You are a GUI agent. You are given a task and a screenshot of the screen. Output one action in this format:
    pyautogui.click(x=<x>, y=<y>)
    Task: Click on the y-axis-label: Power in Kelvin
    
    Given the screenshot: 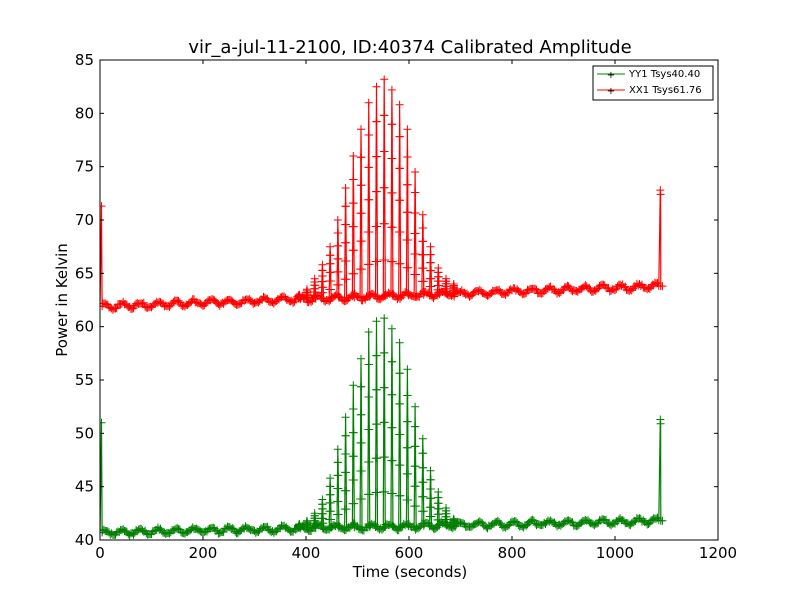 What is the action you would take?
    pyautogui.click(x=62, y=300)
    